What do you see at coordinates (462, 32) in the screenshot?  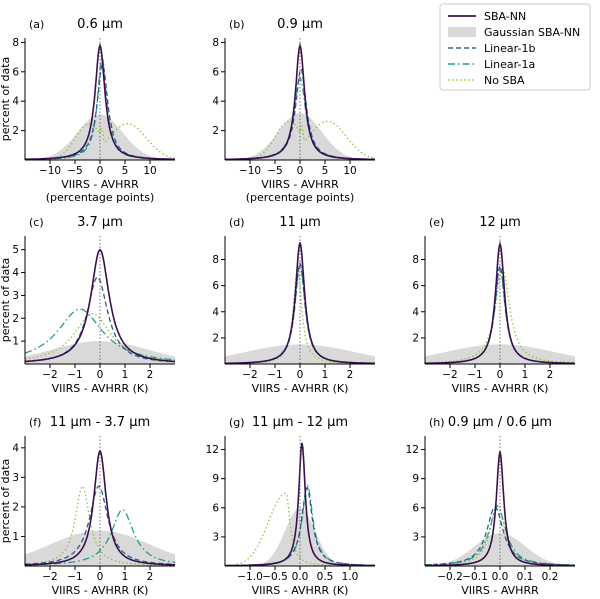 I see `legend-swatch-gauss` at bounding box center [462, 32].